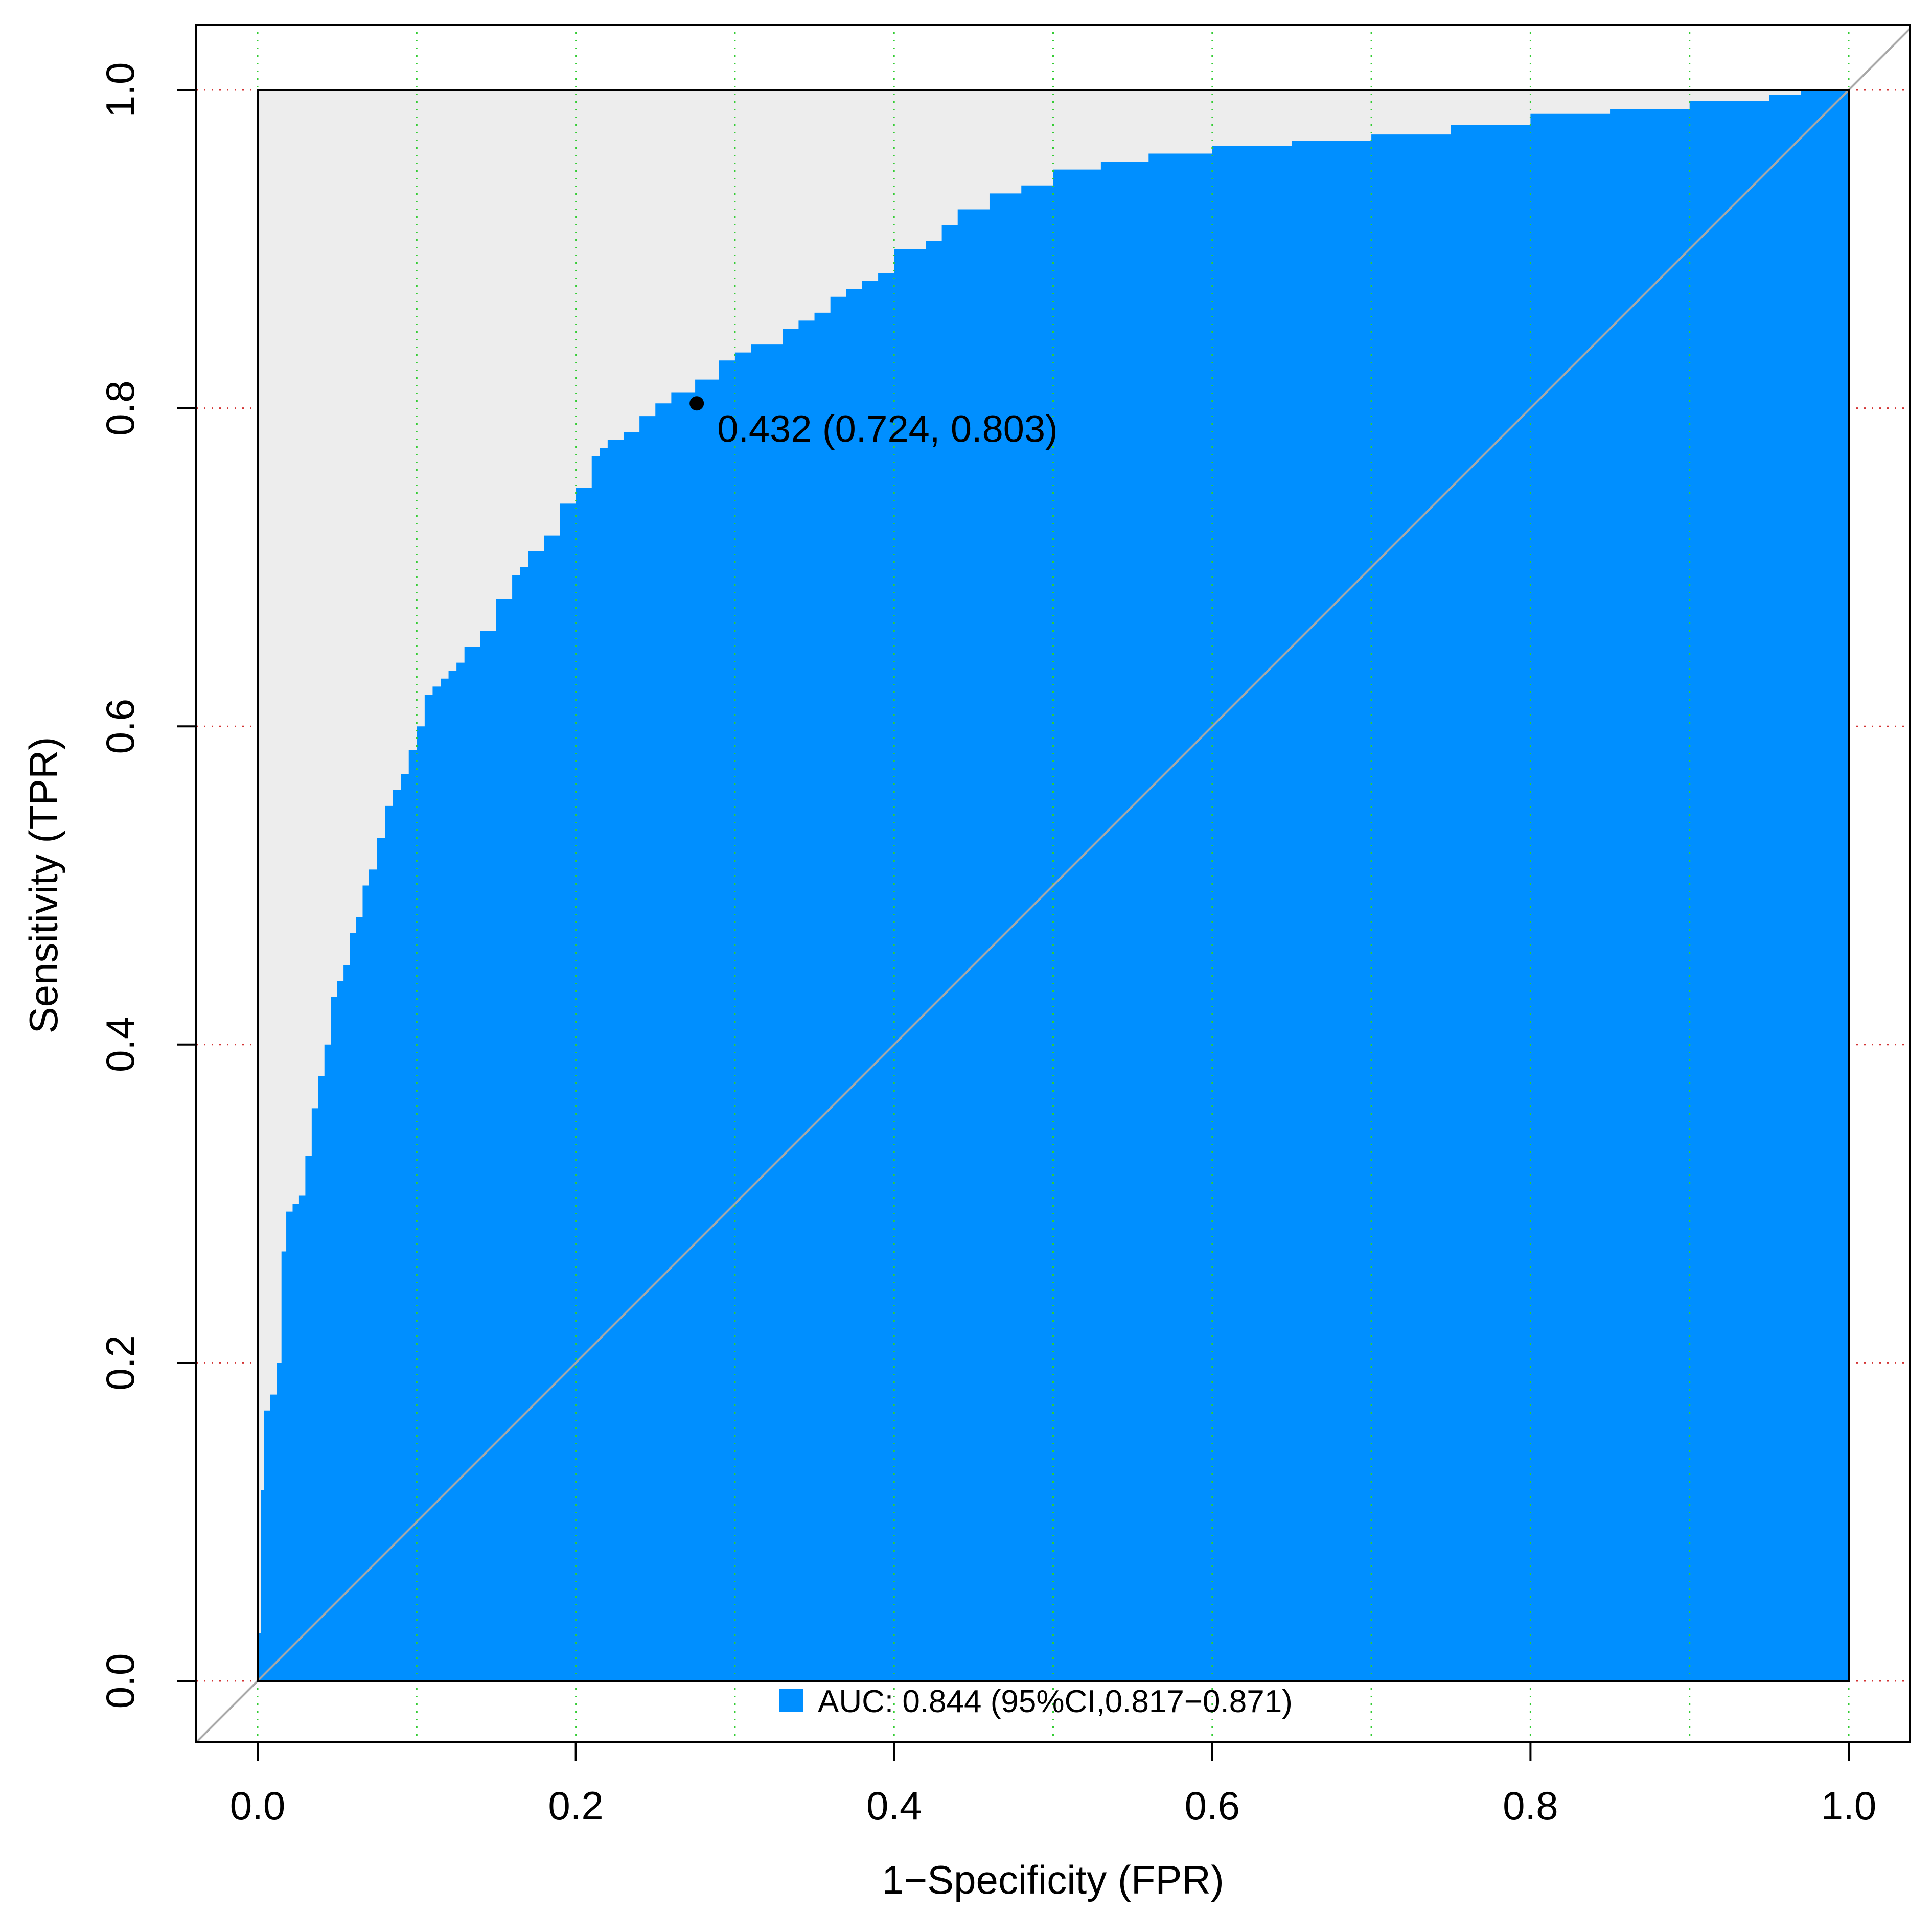 The image size is (1932, 1914). I want to click on optimal-cutoff-point, so click(696, 403).